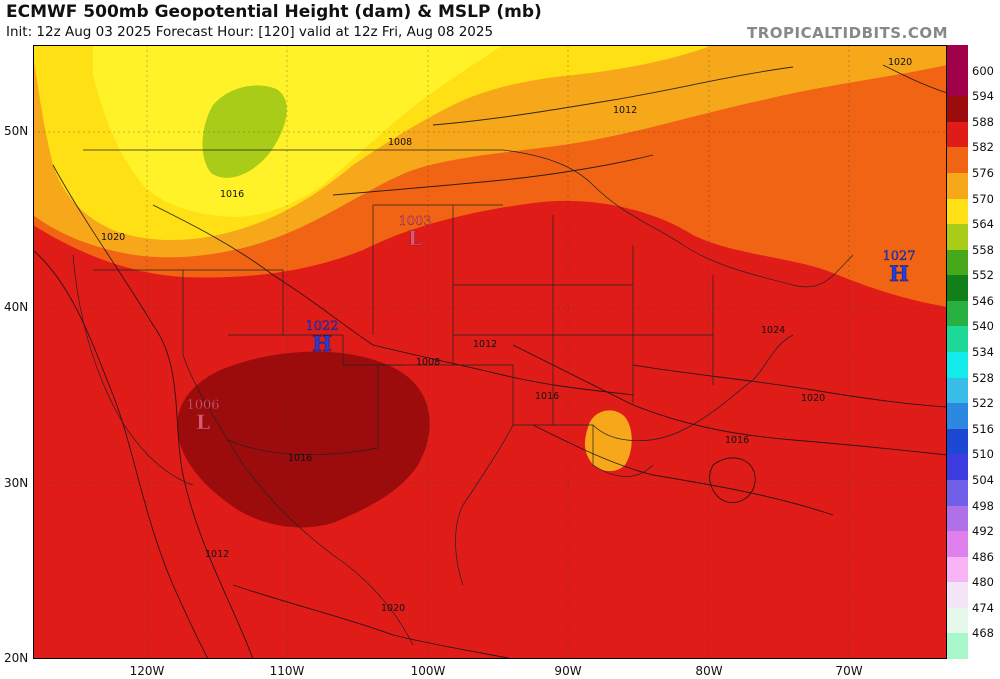 The image size is (1000, 679). Describe the element at coordinates (983, 454) in the screenshot. I see `colorbar-label: 510` at that location.